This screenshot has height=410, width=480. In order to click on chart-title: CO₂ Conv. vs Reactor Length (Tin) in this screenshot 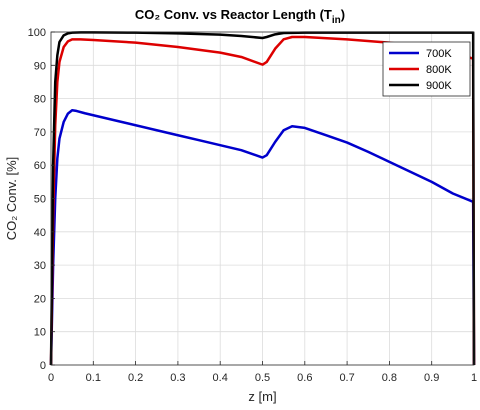, I will do `click(240, 16)`.